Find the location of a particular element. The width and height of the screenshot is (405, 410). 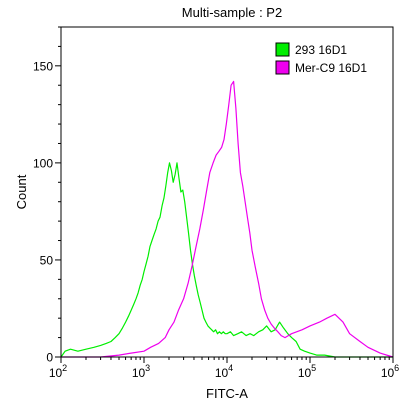

x-tick-label: 10³ is located at coordinates (141, 371).